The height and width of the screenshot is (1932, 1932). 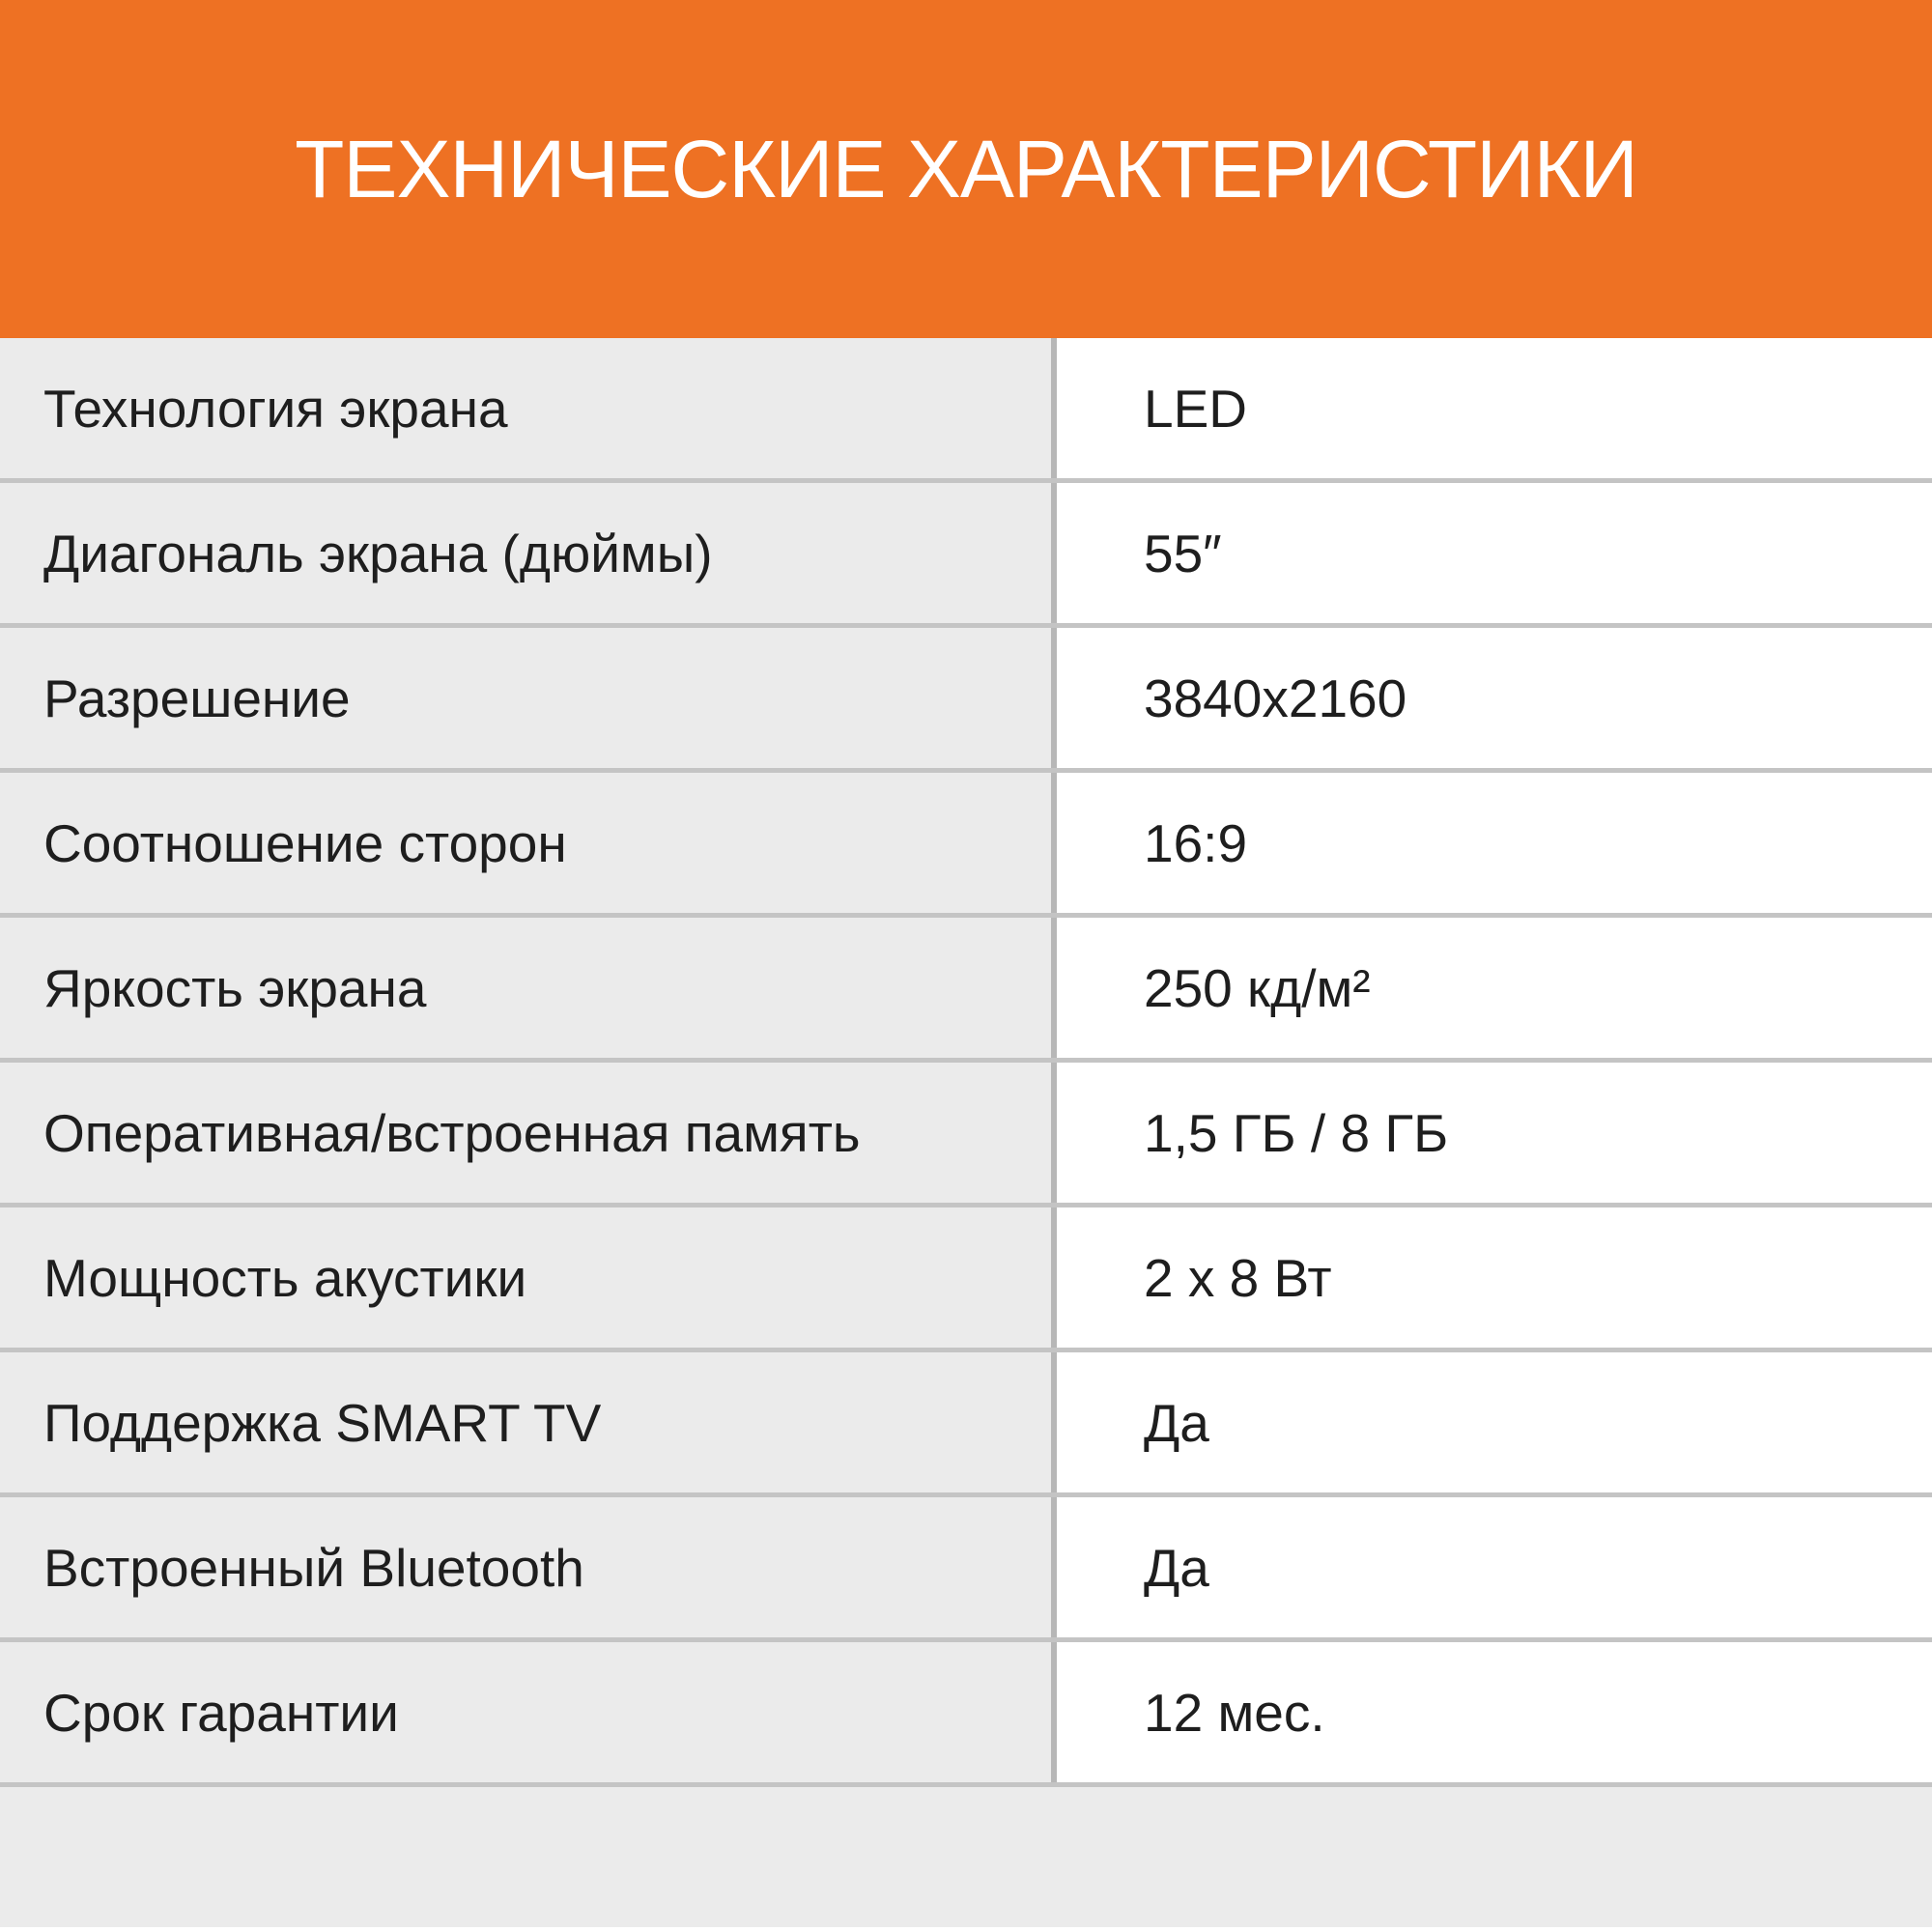 What do you see at coordinates (966, 1857) in the screenshot?
I see `footer-strip` at bounding box center [966, 1857].